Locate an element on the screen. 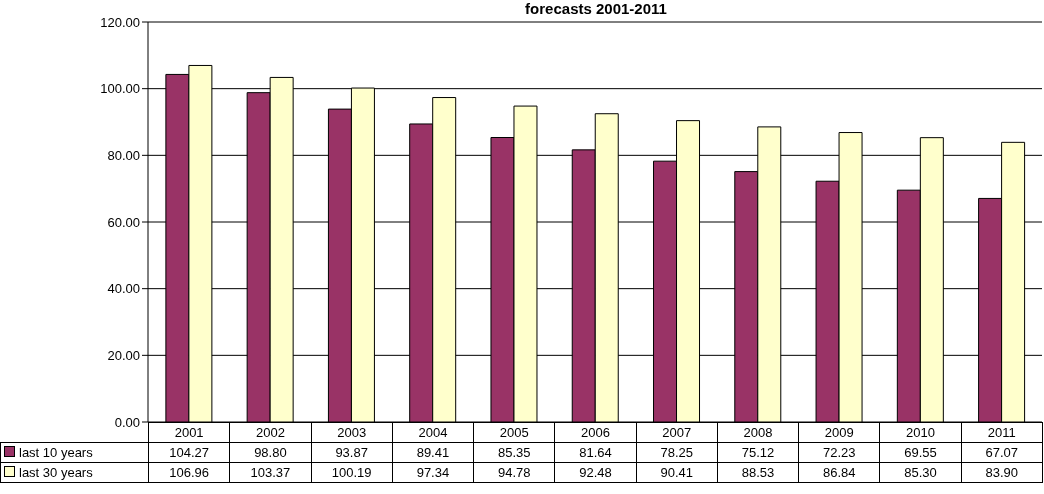 The height and width of the screenshot is (494, 1044). x-tick-label: 2006 is located at coordinates (595, 432).